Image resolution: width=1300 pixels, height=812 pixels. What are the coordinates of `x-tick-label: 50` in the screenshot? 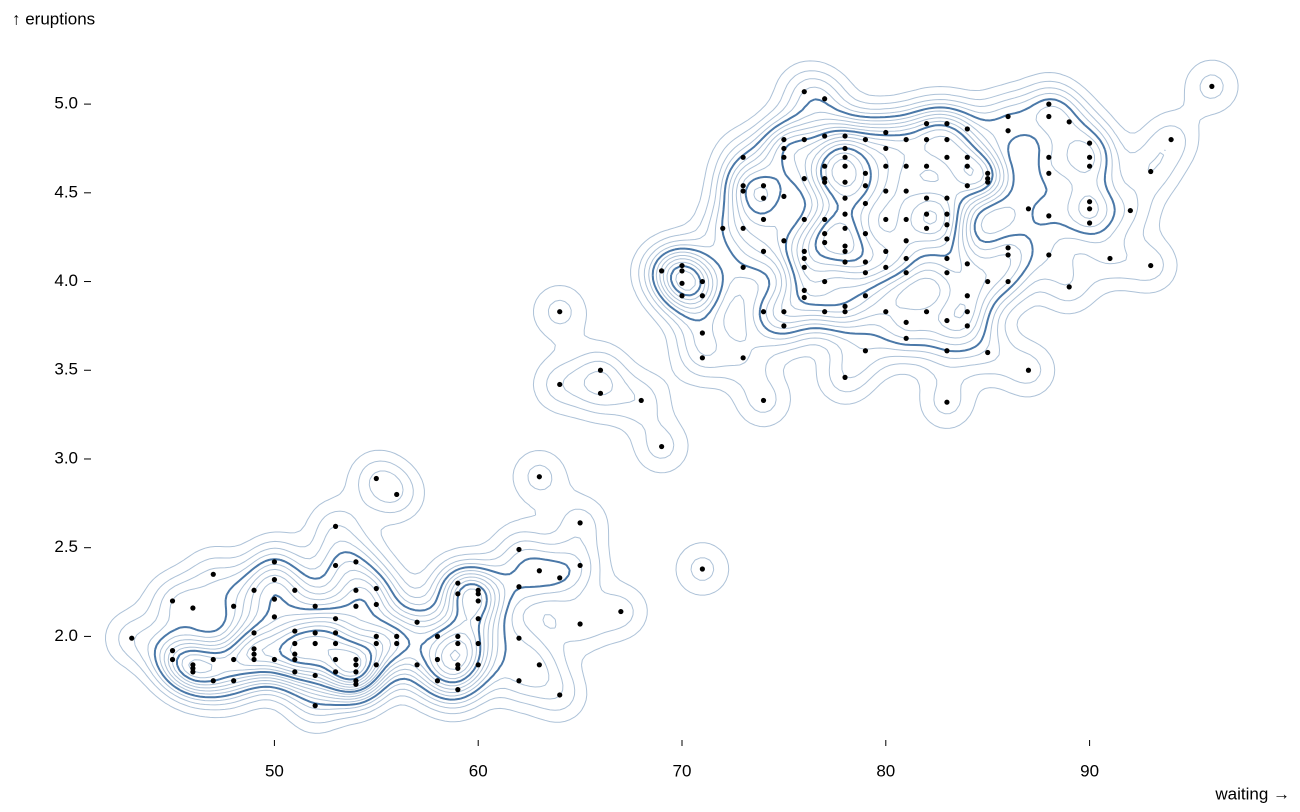 It's located at (274, 770).